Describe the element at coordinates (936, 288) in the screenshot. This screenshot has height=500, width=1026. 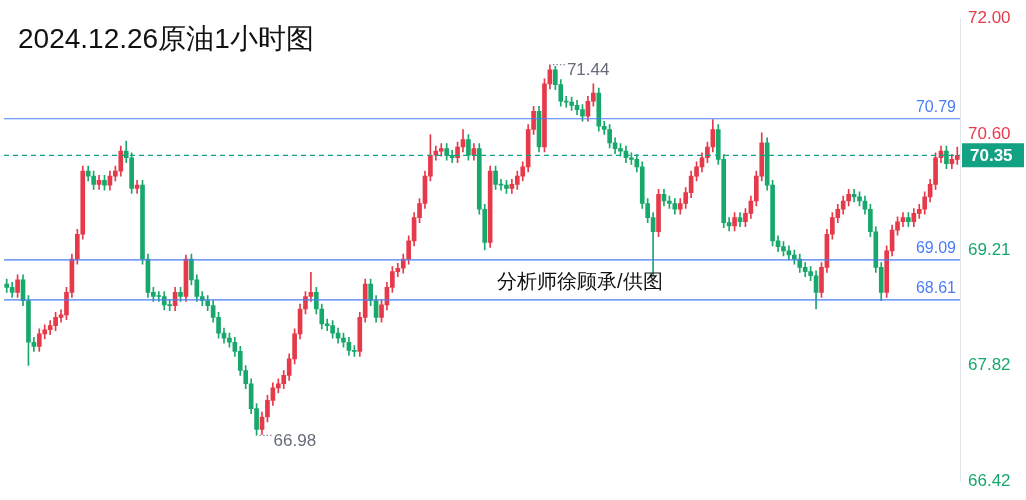
I see `ref-line-label: 68.61` at that location.